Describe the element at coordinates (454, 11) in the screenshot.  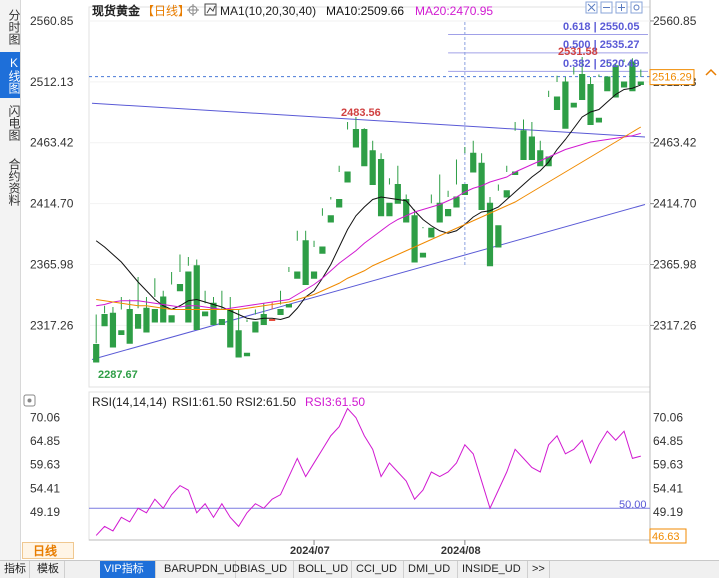
I see `ma20-value: MA20:2470.95` at that location.